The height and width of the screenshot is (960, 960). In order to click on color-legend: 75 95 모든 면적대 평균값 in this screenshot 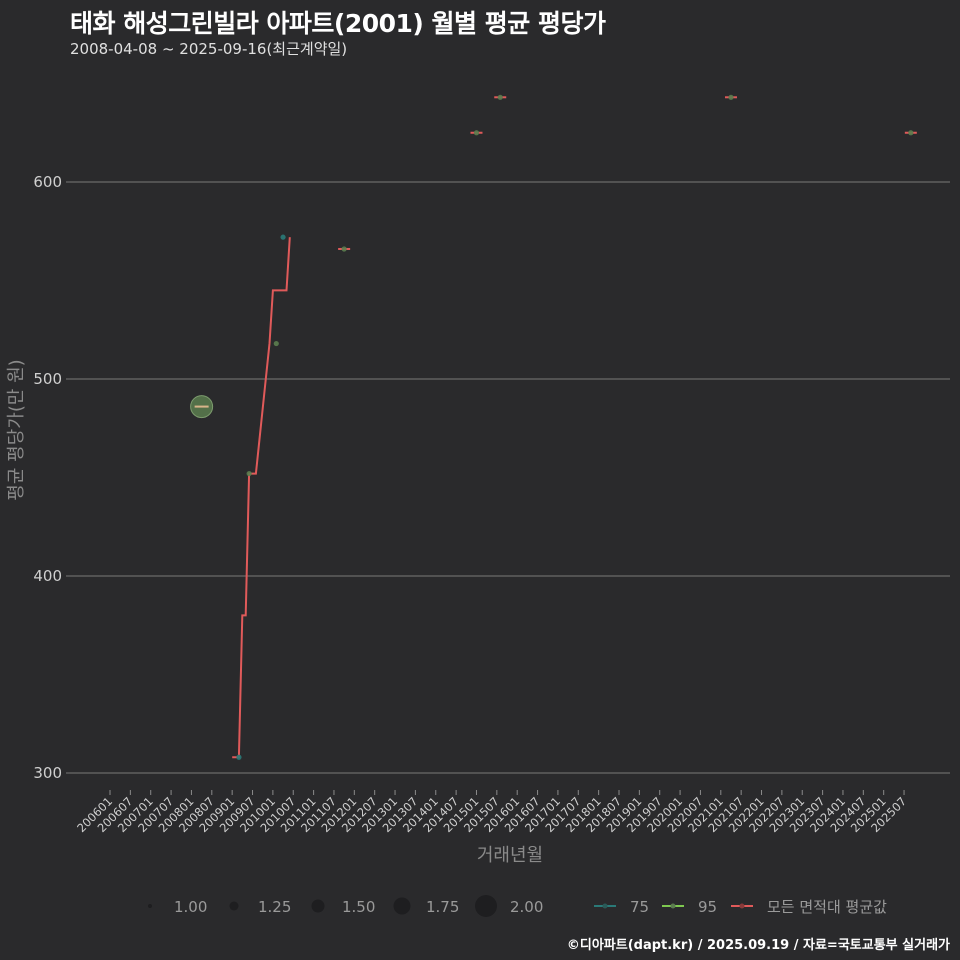, I will do `click(740, 907)`.